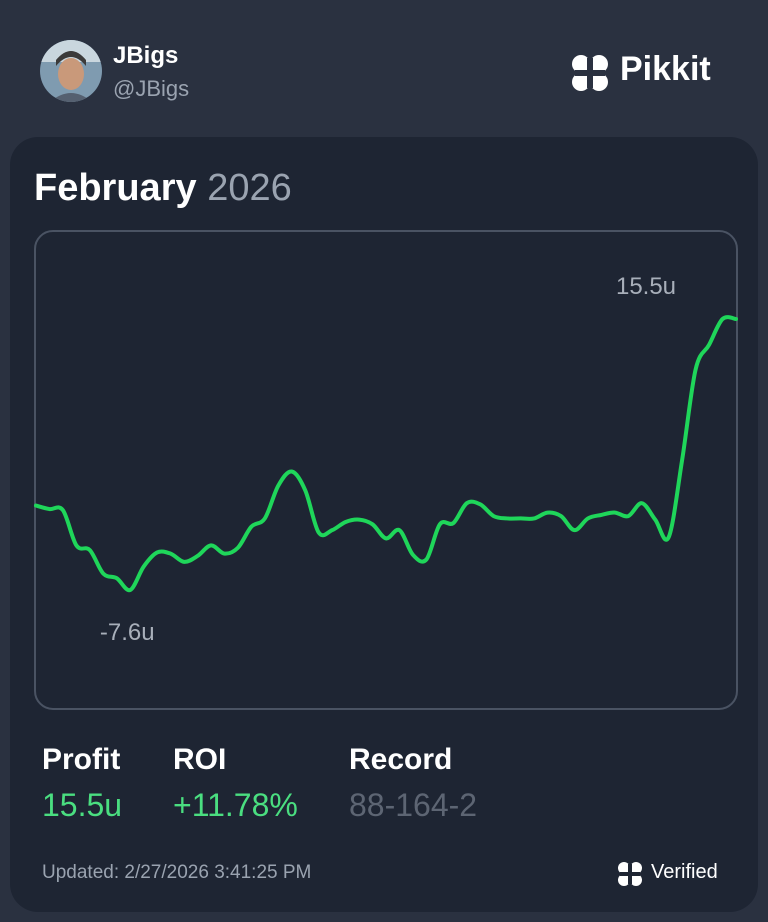 The height and width of the screenshot is (922, 768). I want to click on updated-time: Updated: 2/27/2026 3:41:25 PM, so click(177, 872).